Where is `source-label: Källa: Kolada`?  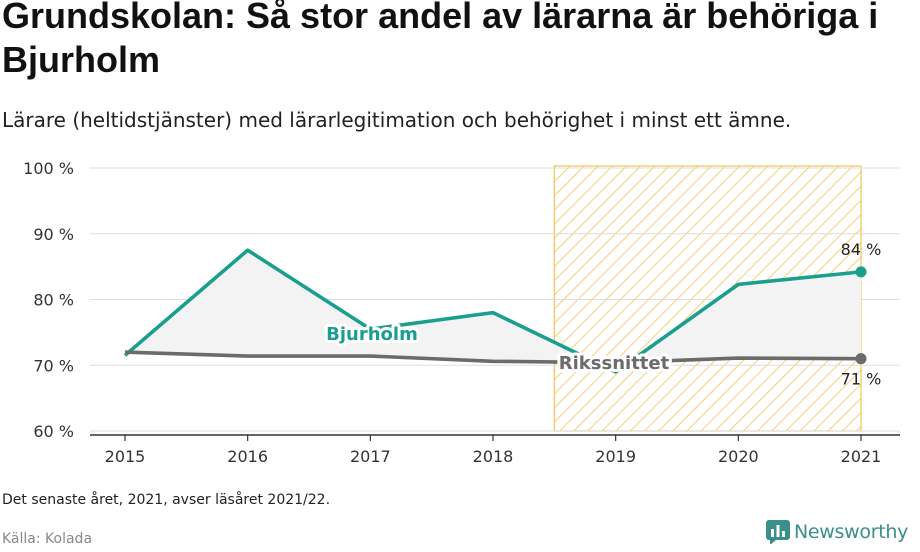
source-label: Källa: Kolada is located at coordinates (47, 539).